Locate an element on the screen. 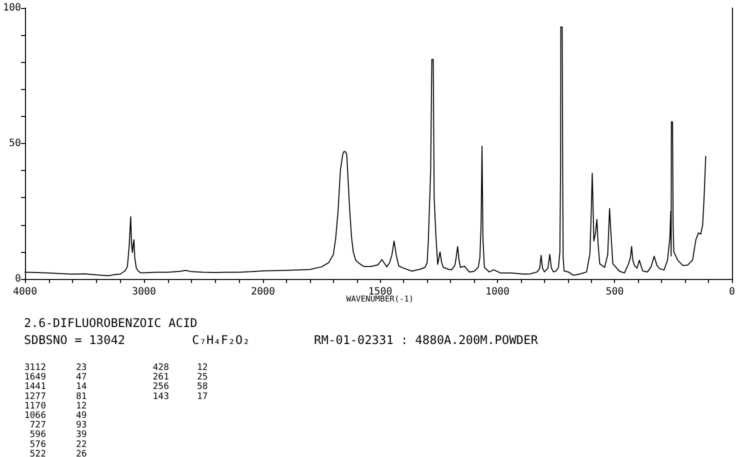 The height and width of the screenshot is (457, 738). y-tick-label: 0 is located at coordinates (18, 279).